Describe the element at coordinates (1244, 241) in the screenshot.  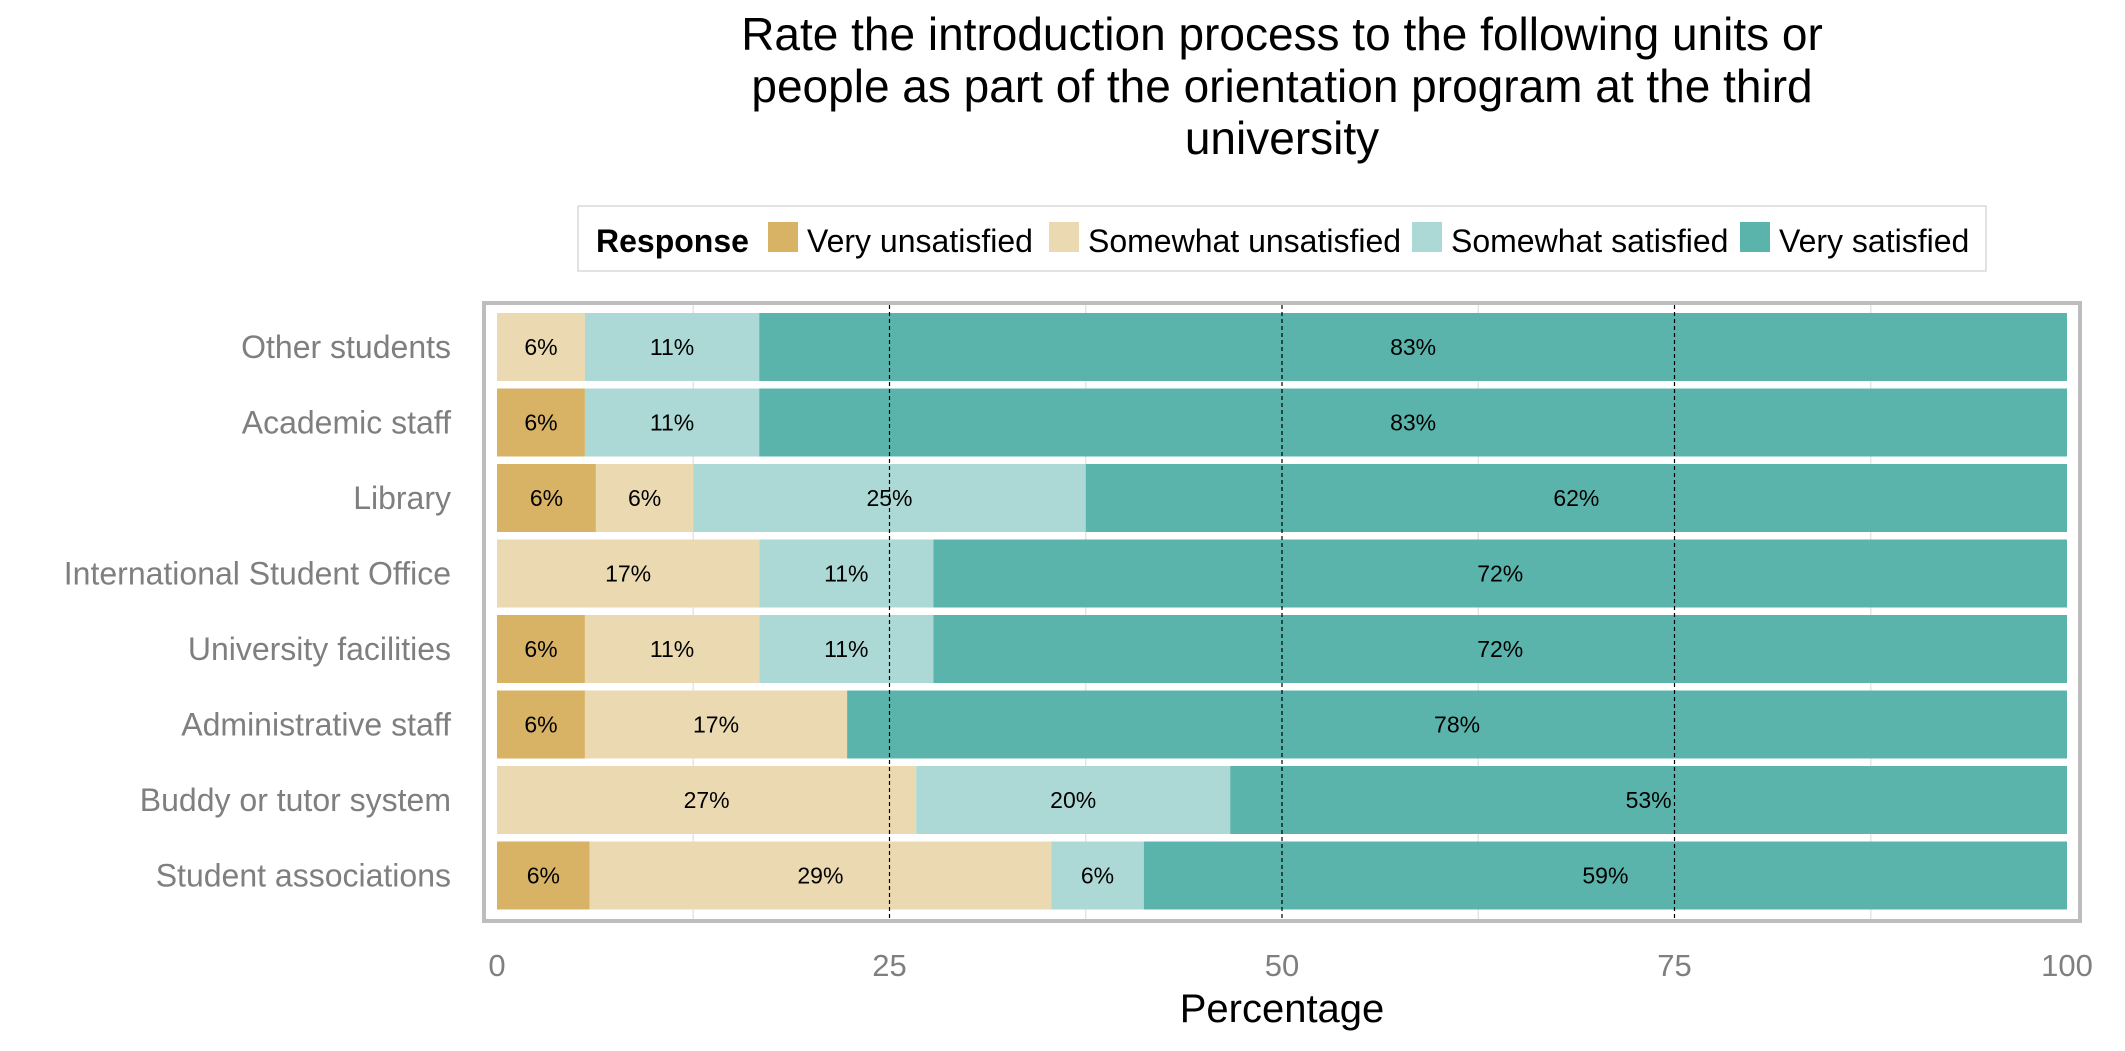
I see `legend-label: Somewhat unsatisfied` at that location.